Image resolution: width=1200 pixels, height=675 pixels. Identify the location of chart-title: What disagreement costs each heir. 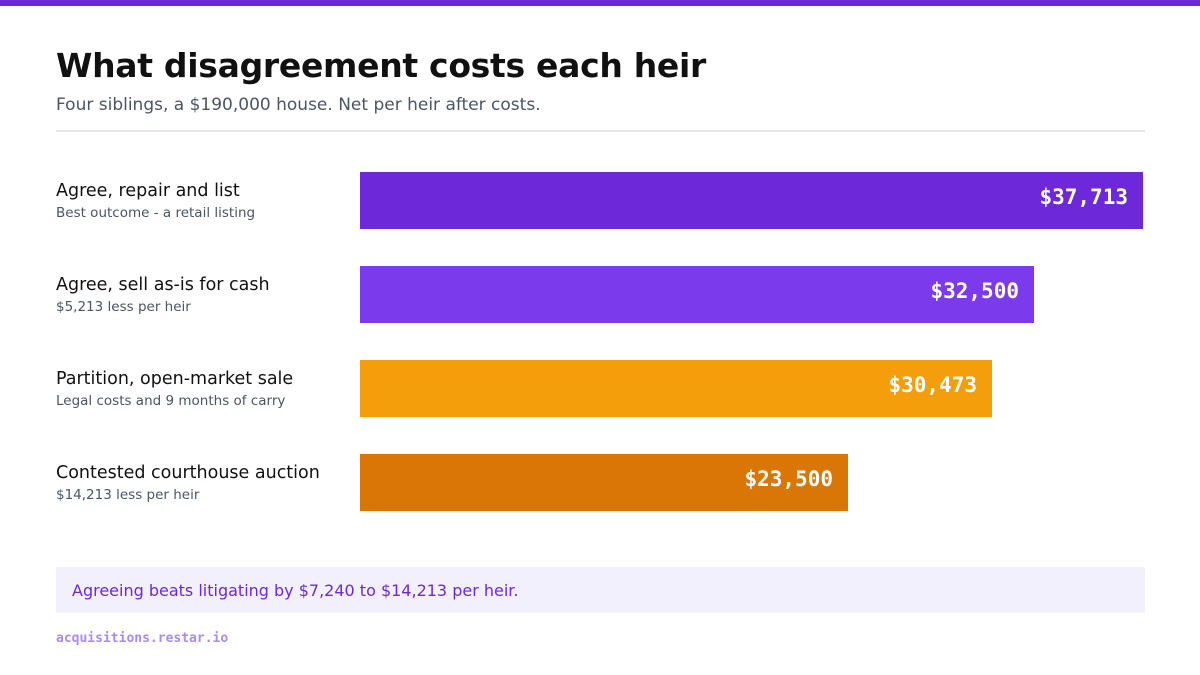
(381, 65).